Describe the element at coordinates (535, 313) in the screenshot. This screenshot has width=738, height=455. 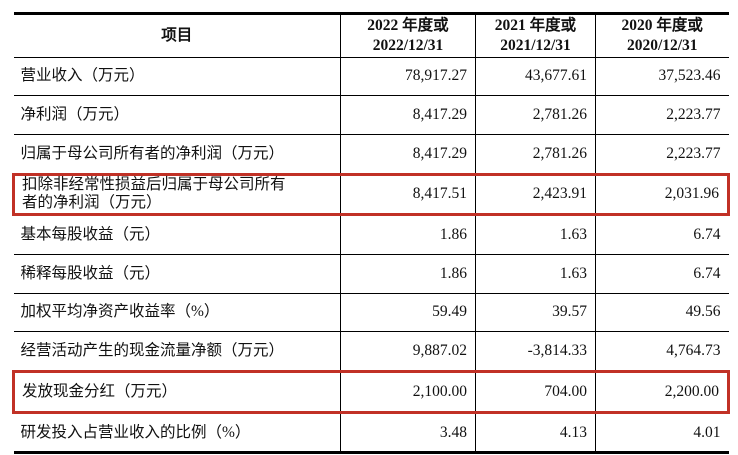
I see `cell-value: 39.57` at that location.